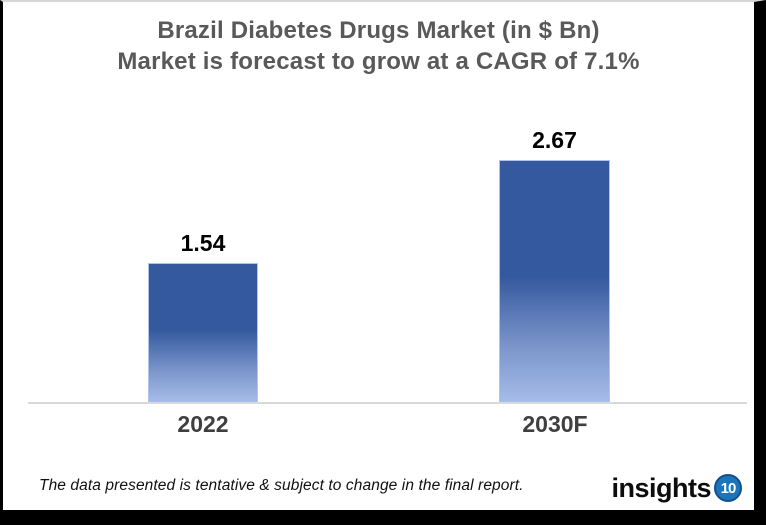 This screenshot has width=766, height=525. What do you see at coordinates (728, 488) in the screenshot?
I see `logo-badge-10: 10` at bounding box center [728, 488].